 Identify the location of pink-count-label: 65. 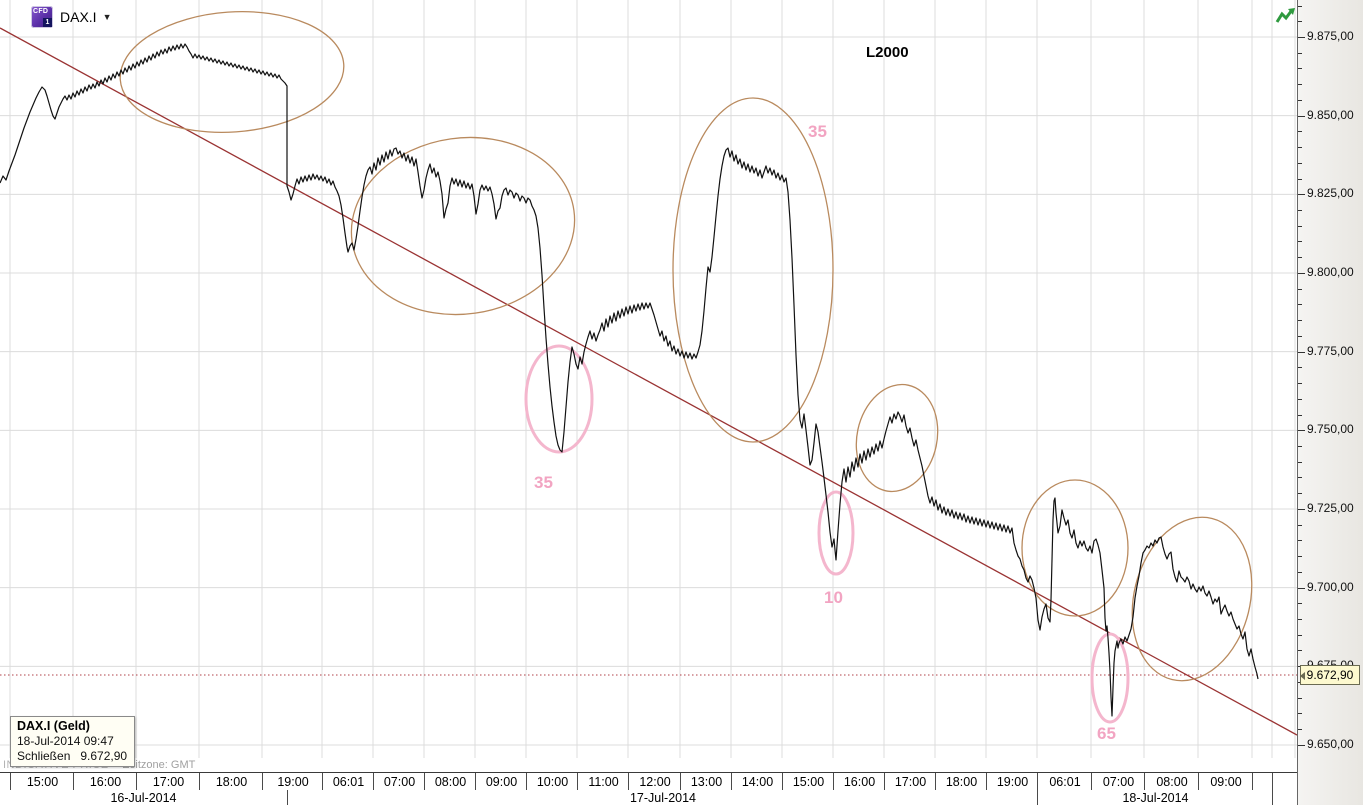
(1106, 733).